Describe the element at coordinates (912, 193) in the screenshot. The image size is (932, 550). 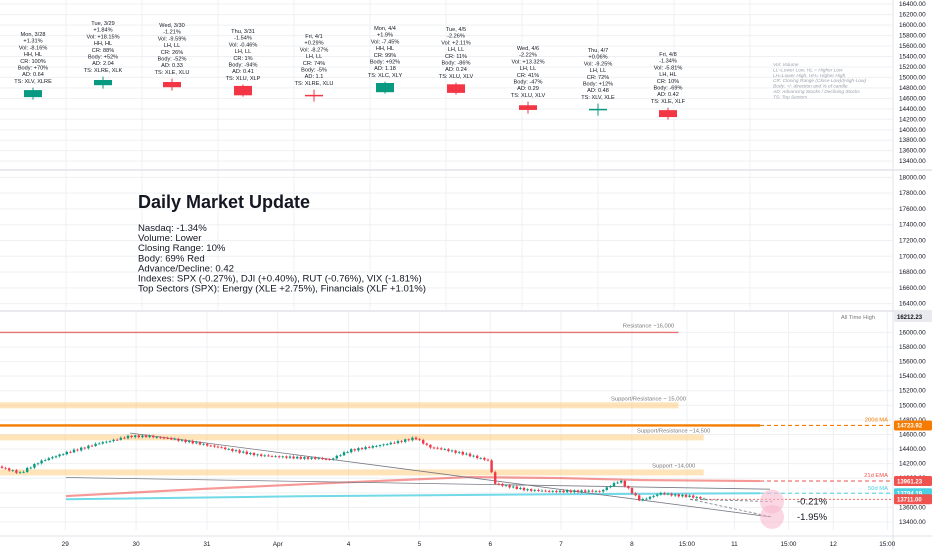
I see `axis-tick: 17800.00` at that location.